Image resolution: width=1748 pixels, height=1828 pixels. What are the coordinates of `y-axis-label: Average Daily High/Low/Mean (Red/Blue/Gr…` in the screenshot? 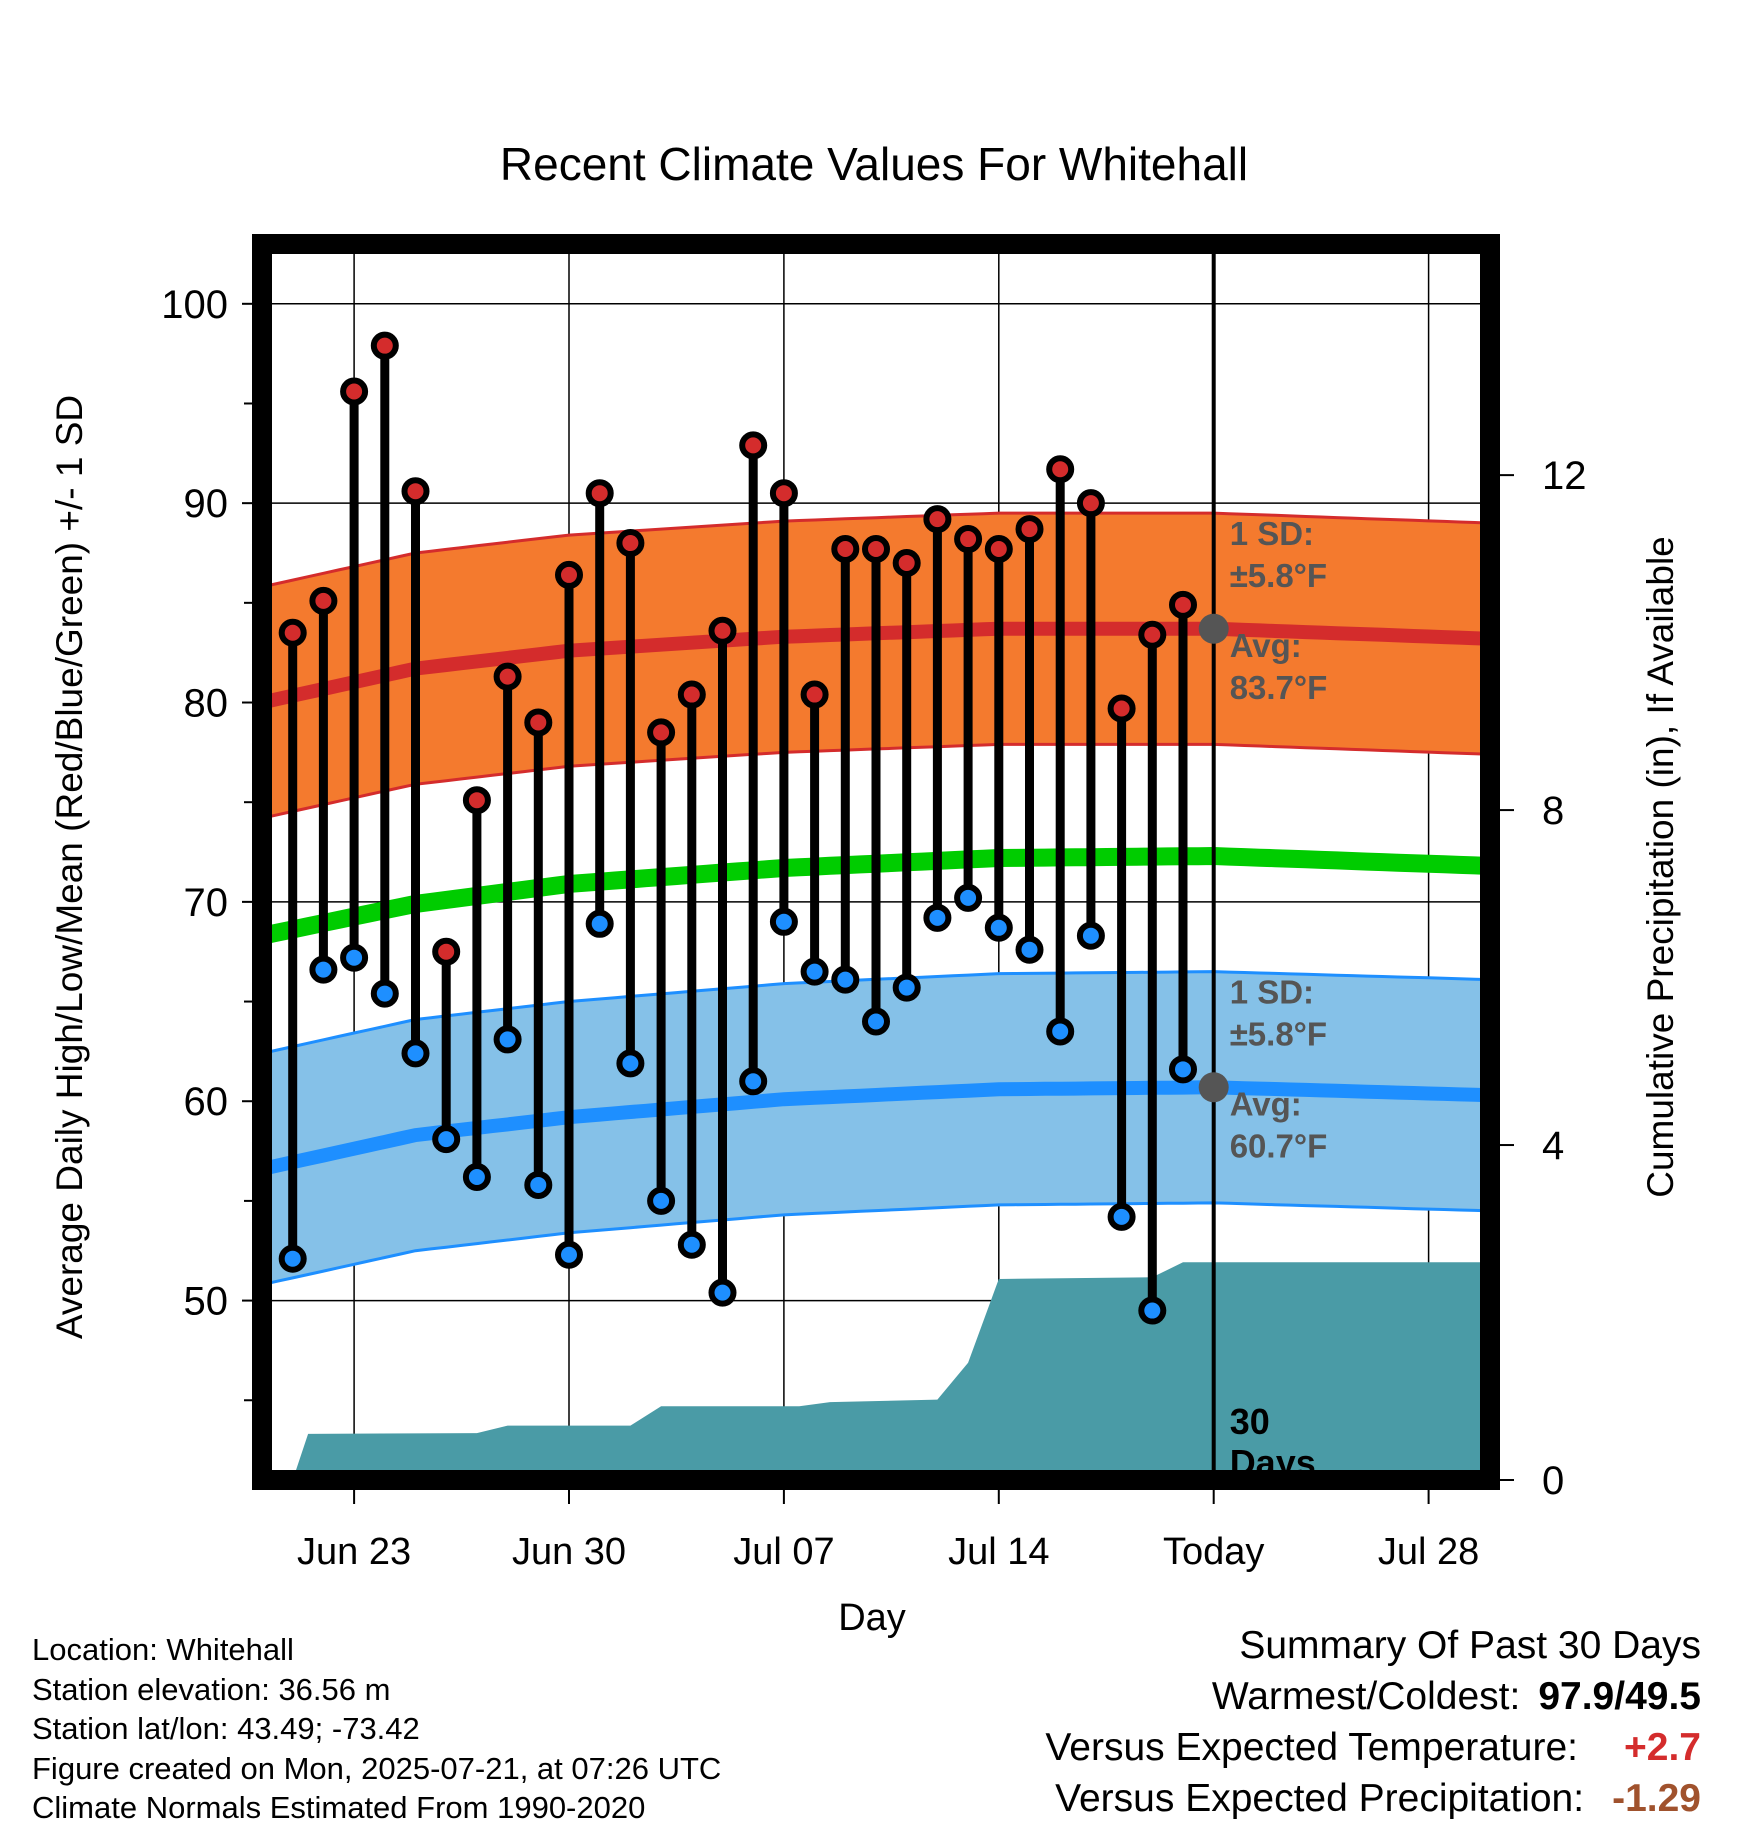 It's located at (69, 867).